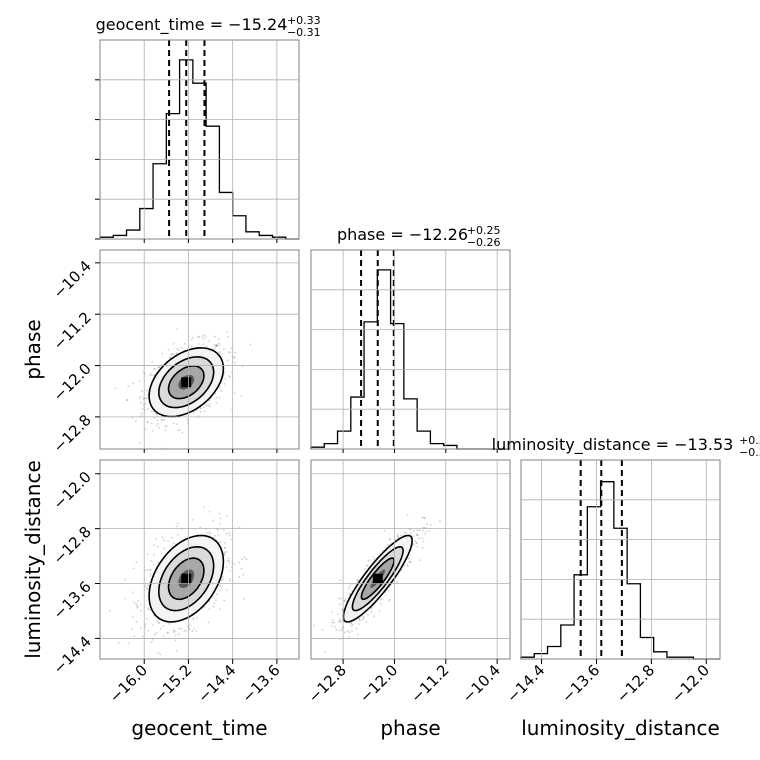  Describe the element at coordinates (690, 683) in the screenshot. I see `x-tick-label: −12.0` at that location.